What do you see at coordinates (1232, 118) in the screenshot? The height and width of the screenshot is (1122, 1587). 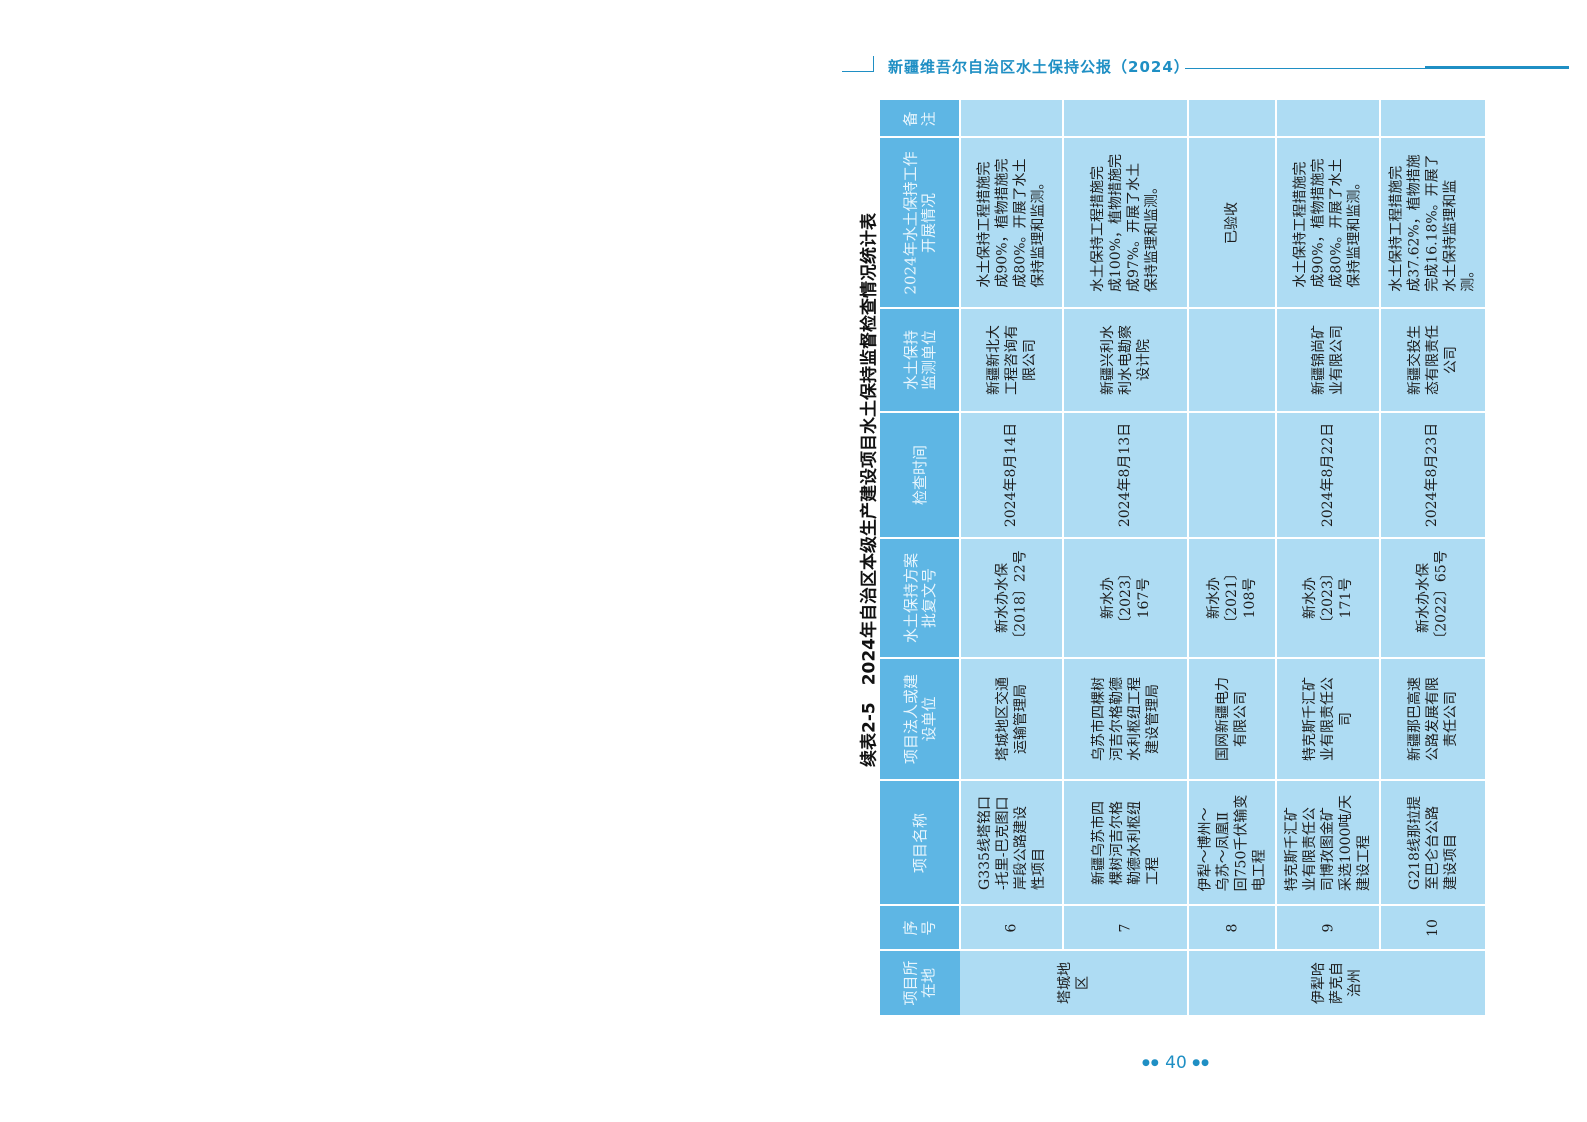 I see `row-2-note` at bounding box center [1232, 118].